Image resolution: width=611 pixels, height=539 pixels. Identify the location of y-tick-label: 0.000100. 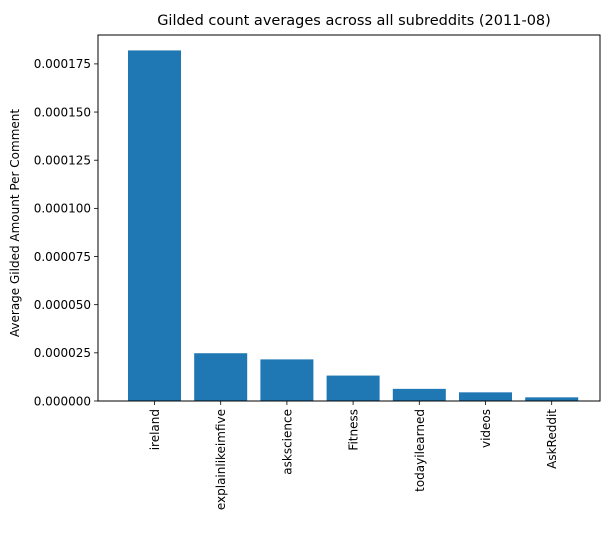
(62, 209).